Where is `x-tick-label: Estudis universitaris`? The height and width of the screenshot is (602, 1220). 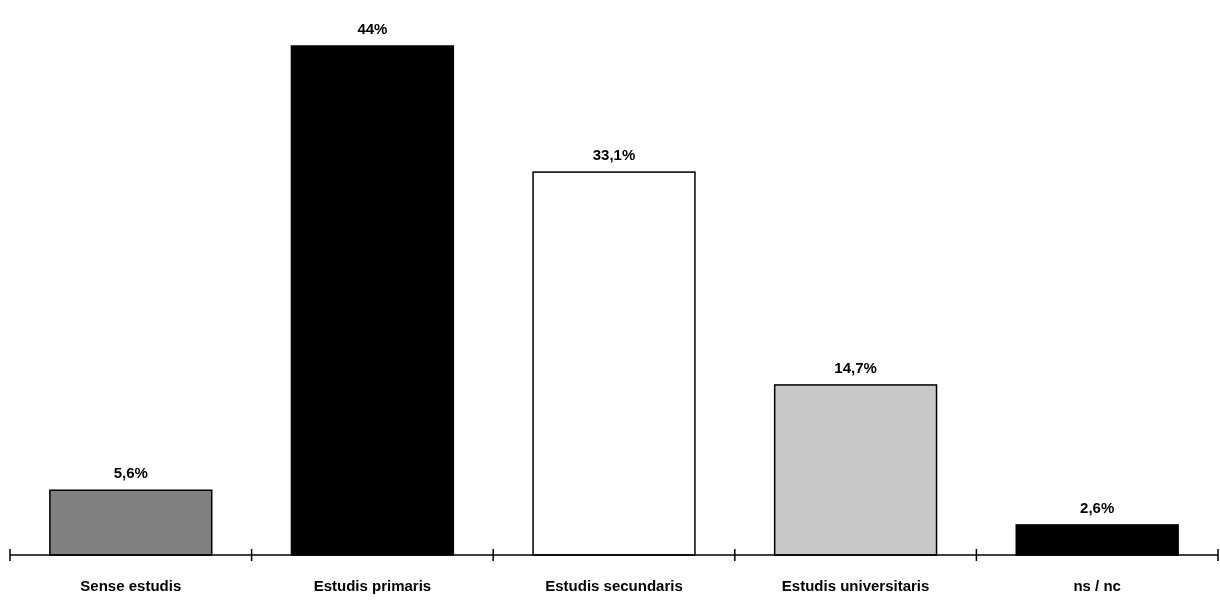
x-tick-label: Estudis universitaris is located at coordinates (855, 585).